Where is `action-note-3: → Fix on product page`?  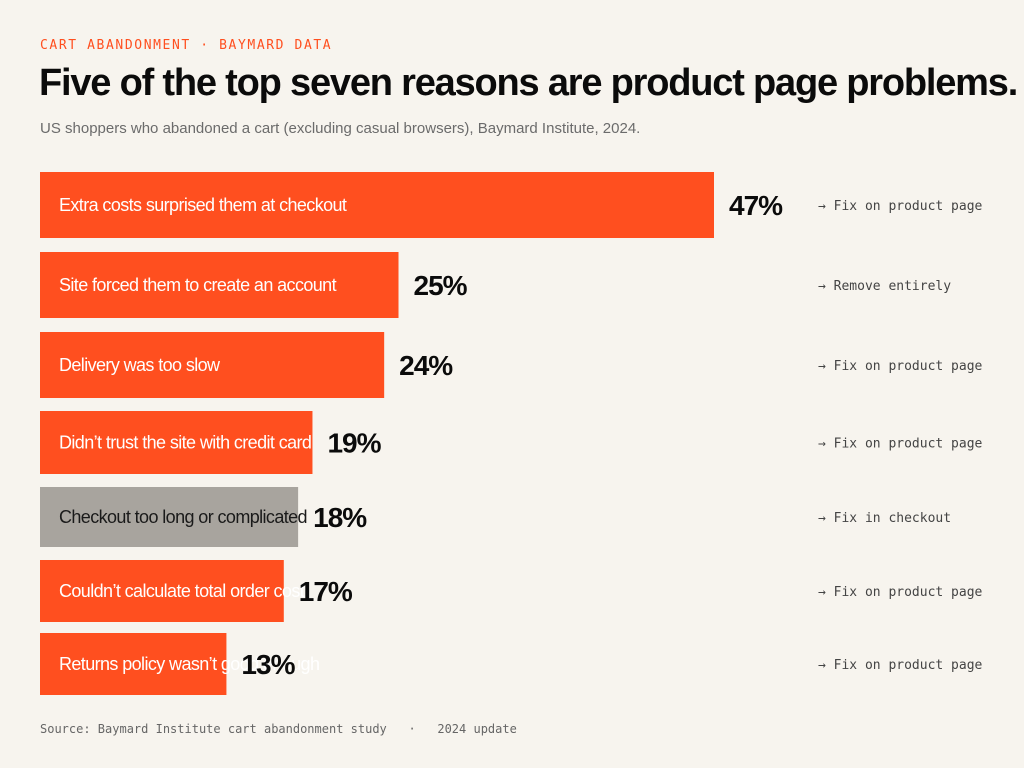
action-note-3: → Fix on product page is located at coordinates (900, 366).